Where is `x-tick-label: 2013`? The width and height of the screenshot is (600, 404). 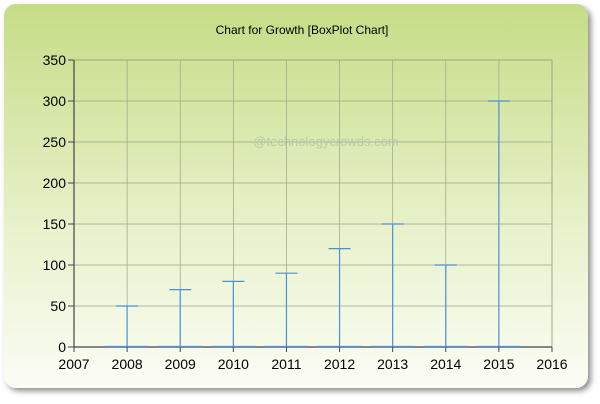 x-tick-label: 2013 is located at coordinates (392, 364).